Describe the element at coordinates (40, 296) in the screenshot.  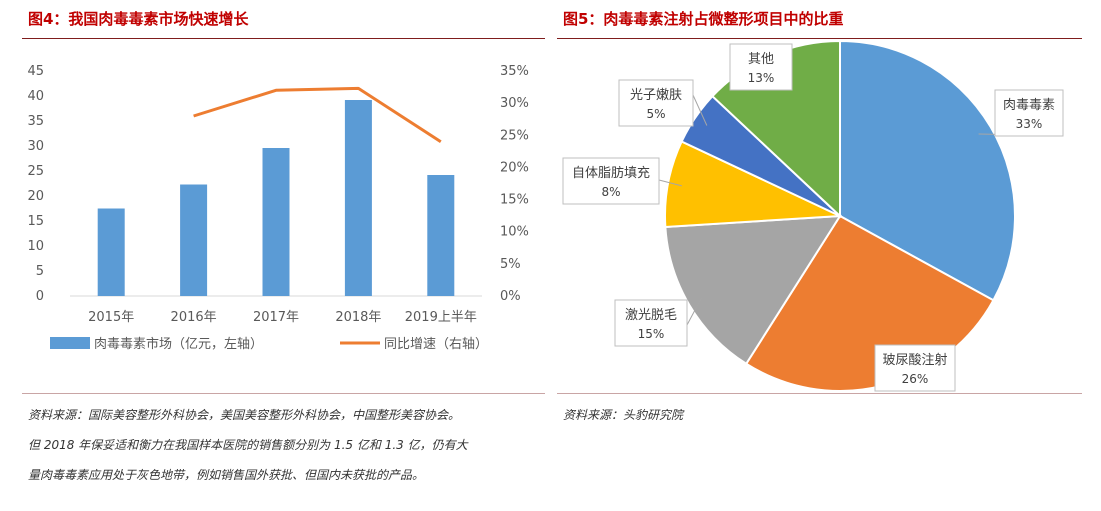
I see `y-left-tick-label: 0` at that location.